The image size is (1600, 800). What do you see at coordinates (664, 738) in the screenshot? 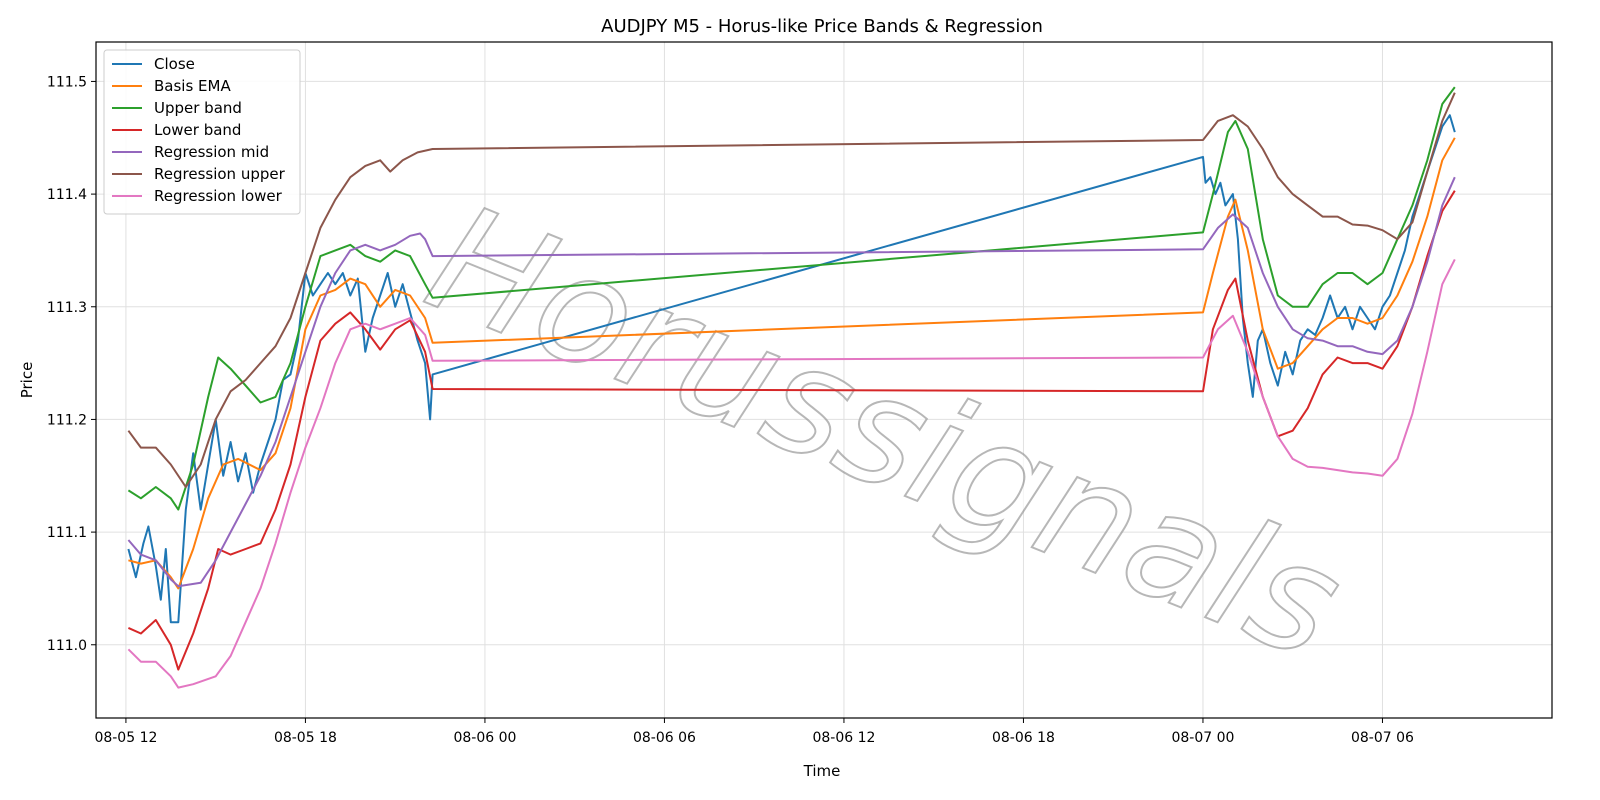
I see `x-tick-label: 08-06 06` at bounding box center [664, 738].